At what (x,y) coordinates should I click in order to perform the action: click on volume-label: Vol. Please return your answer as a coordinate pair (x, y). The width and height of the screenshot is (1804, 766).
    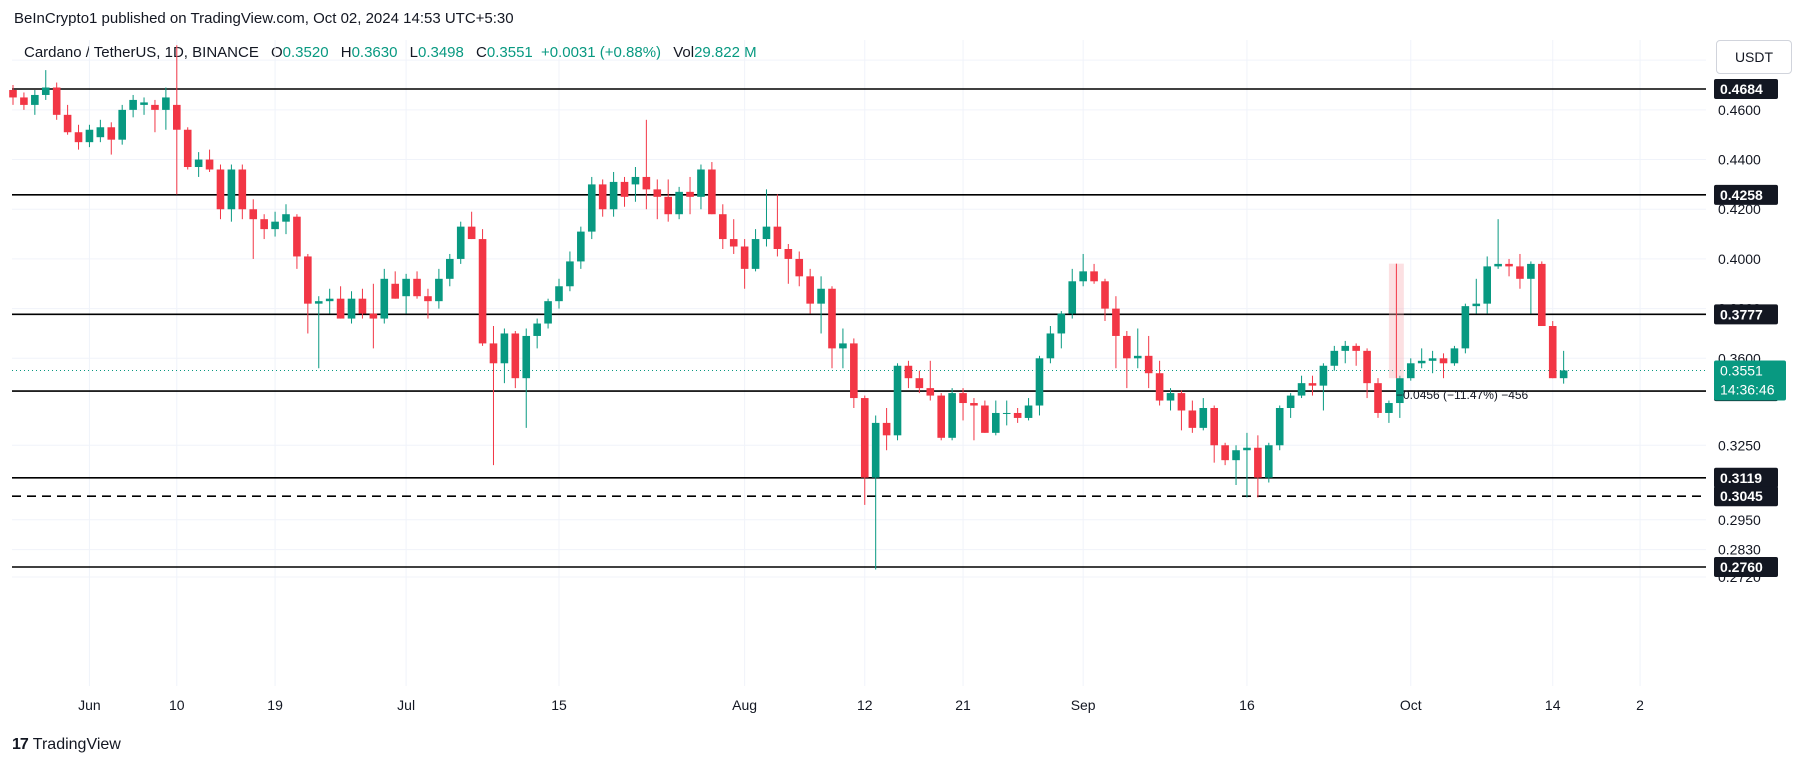
    Looking at the image, I should click on (684, 52).